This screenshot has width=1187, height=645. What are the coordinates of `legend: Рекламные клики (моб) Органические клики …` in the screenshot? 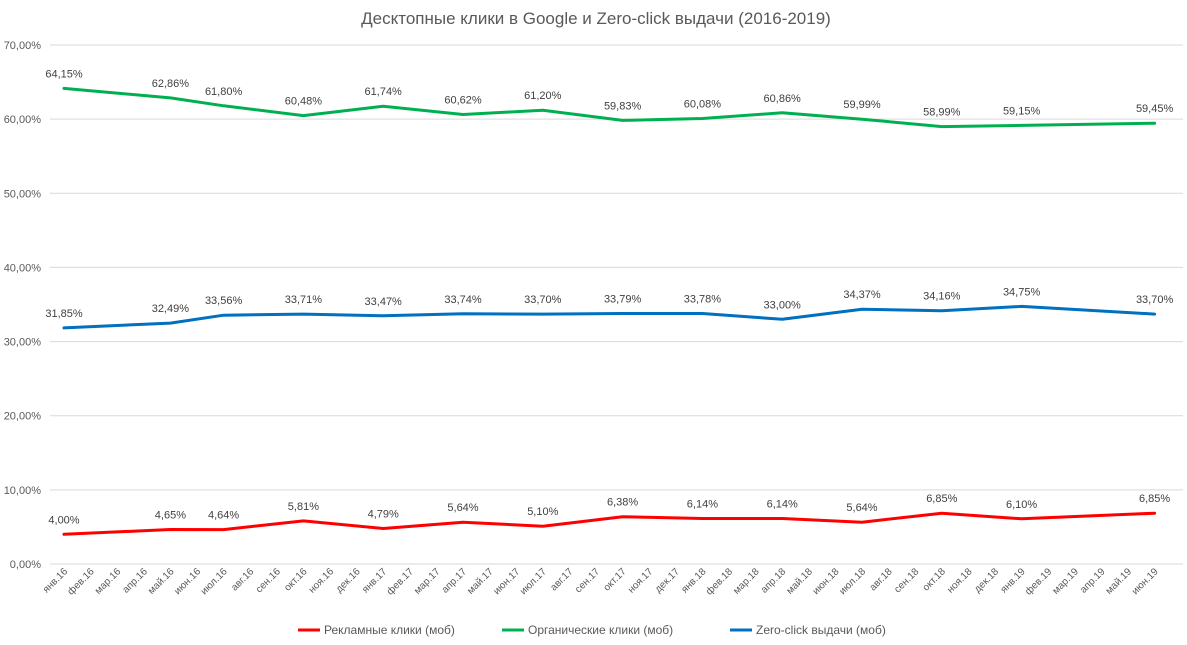 It's located at (592, 630).